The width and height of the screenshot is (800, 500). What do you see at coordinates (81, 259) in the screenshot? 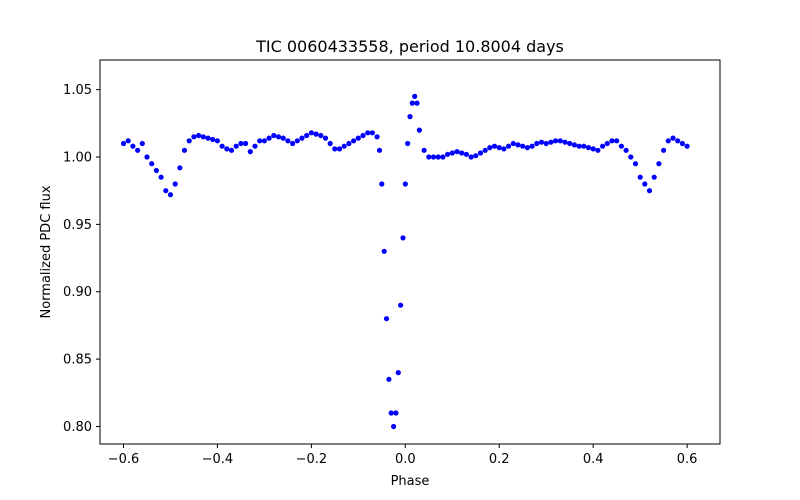
I see `y-axis-ticks: 0.80 0.85 0.90 0.95 1.00 1.05` at bounding box center [81, 259].